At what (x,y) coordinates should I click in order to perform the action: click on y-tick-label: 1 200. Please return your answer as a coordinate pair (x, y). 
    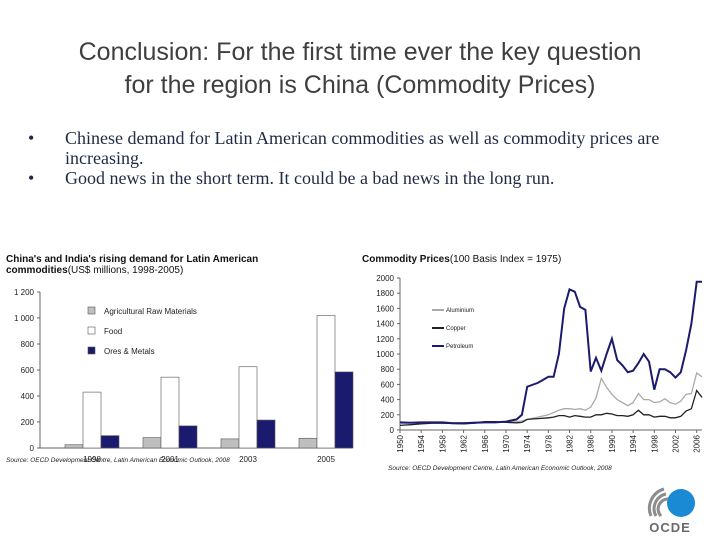
    Looking at the image, I should click on (24, 292).